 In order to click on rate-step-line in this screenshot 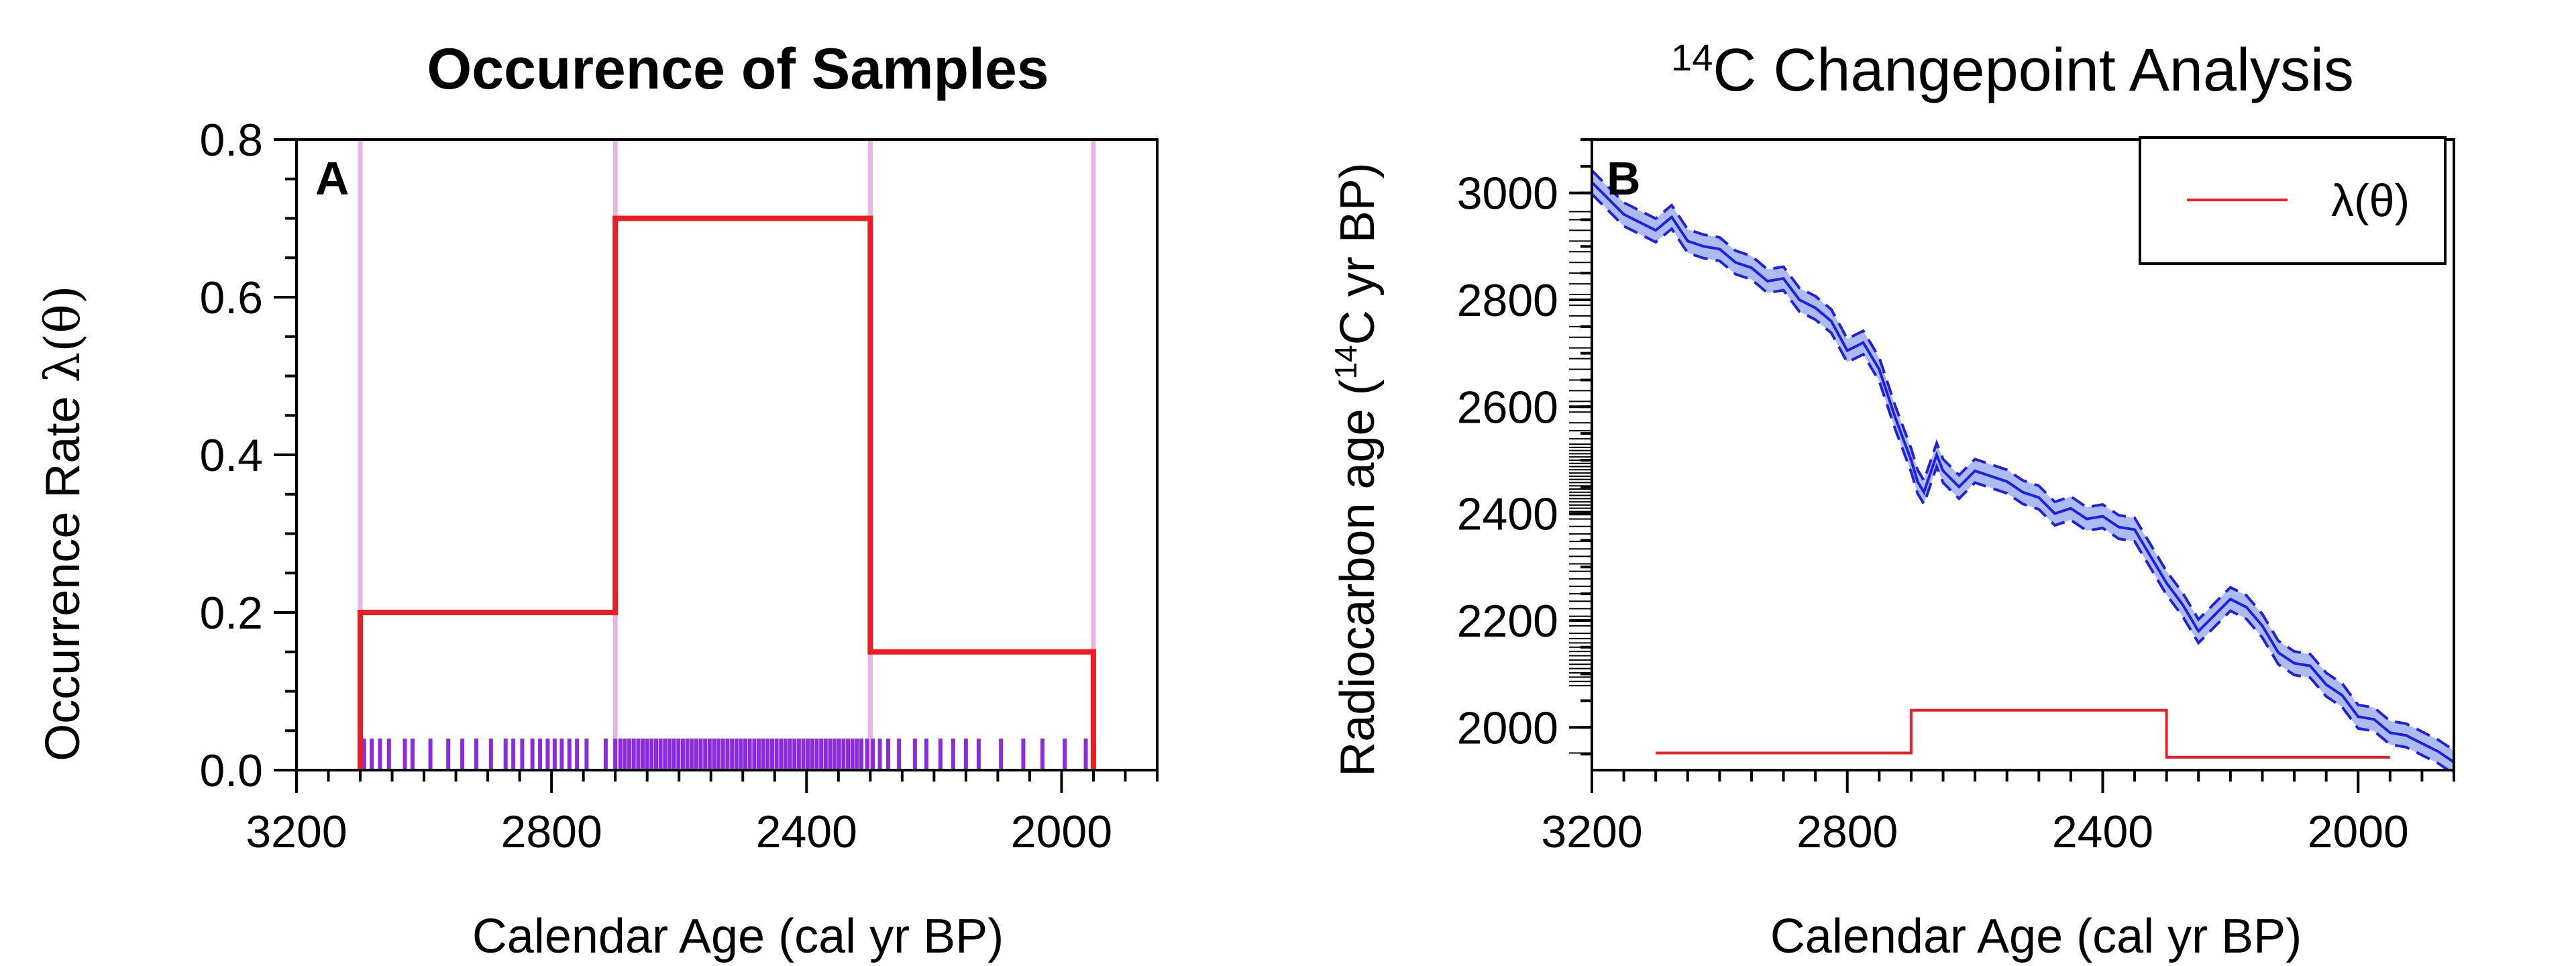, I will do `click(2023, 733)`.